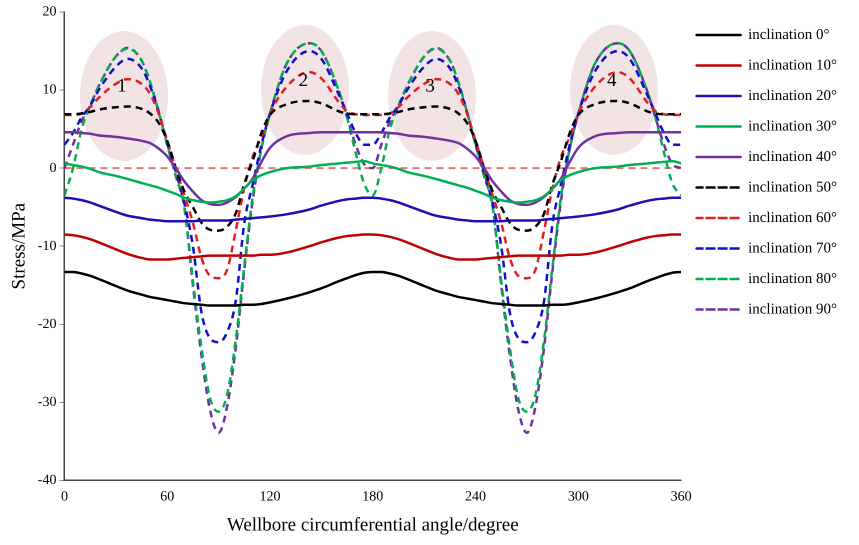 The height and width of the screenshot is (545, 859). Describe the element at coordinates (47, 480) in the screenshot. I see `y-tick-label: -40` at that location.